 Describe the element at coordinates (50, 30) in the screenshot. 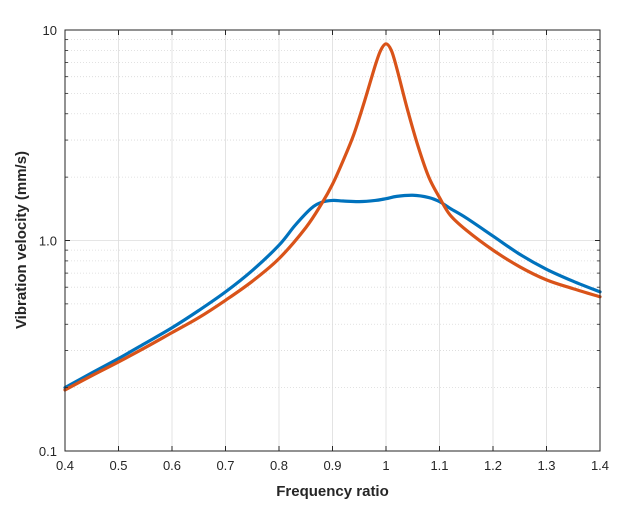

I see `y-tick-label: 10` at that location.